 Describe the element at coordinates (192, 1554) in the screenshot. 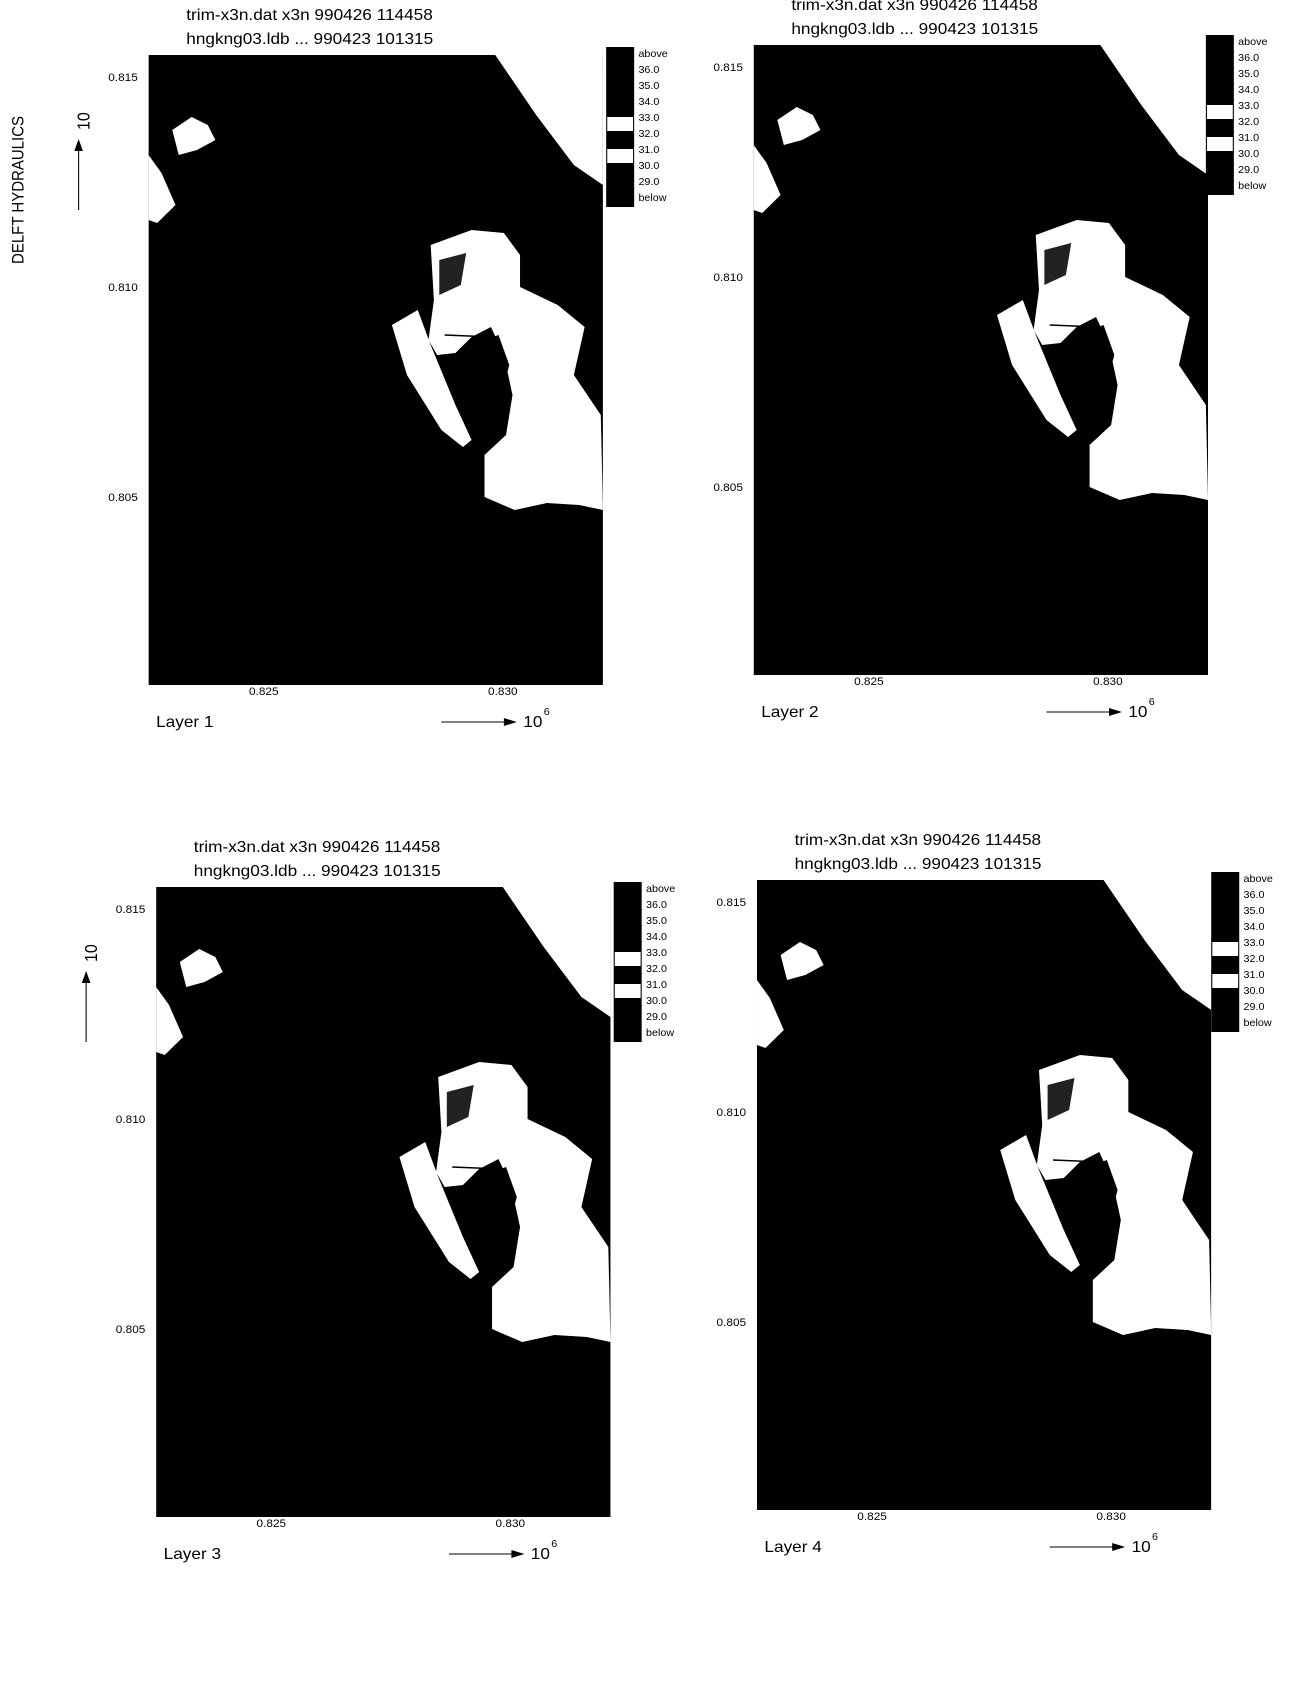

I see `layer-label: Layer 3` at that location.